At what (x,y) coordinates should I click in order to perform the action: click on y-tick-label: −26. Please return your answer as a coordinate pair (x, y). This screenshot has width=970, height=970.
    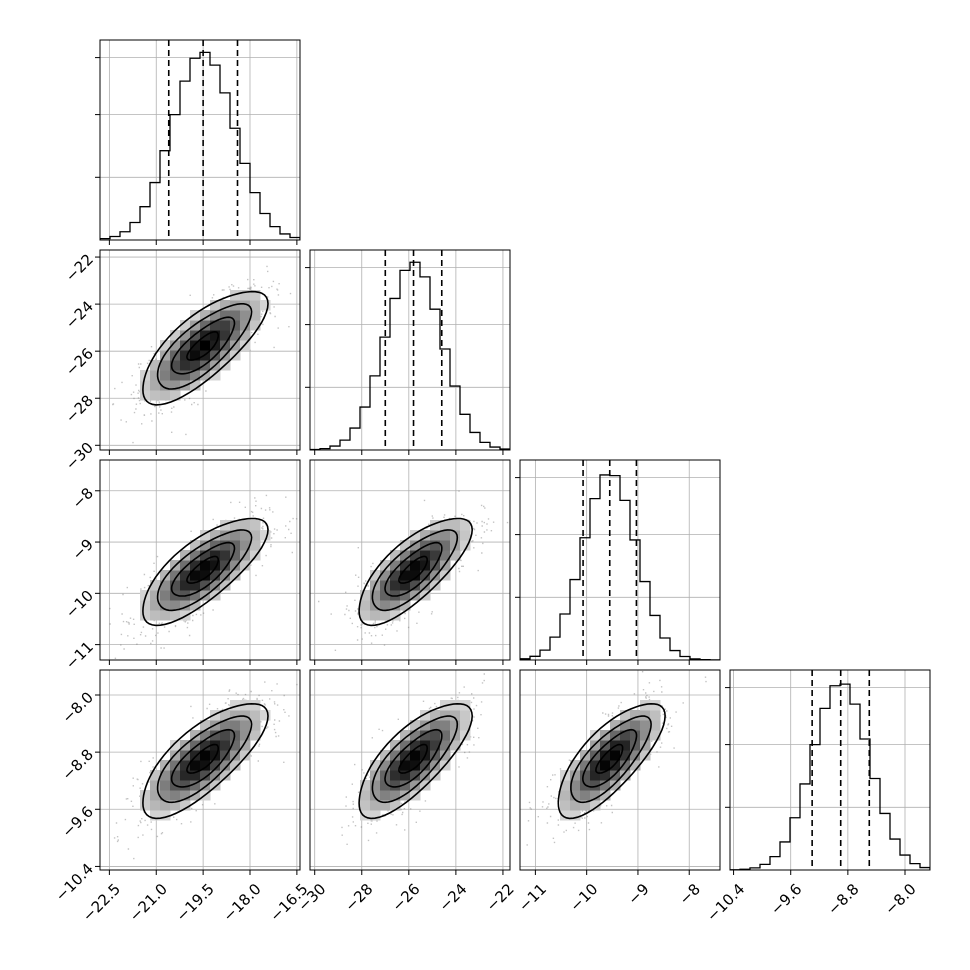
    Looking at the image, I should click on (79, 361).